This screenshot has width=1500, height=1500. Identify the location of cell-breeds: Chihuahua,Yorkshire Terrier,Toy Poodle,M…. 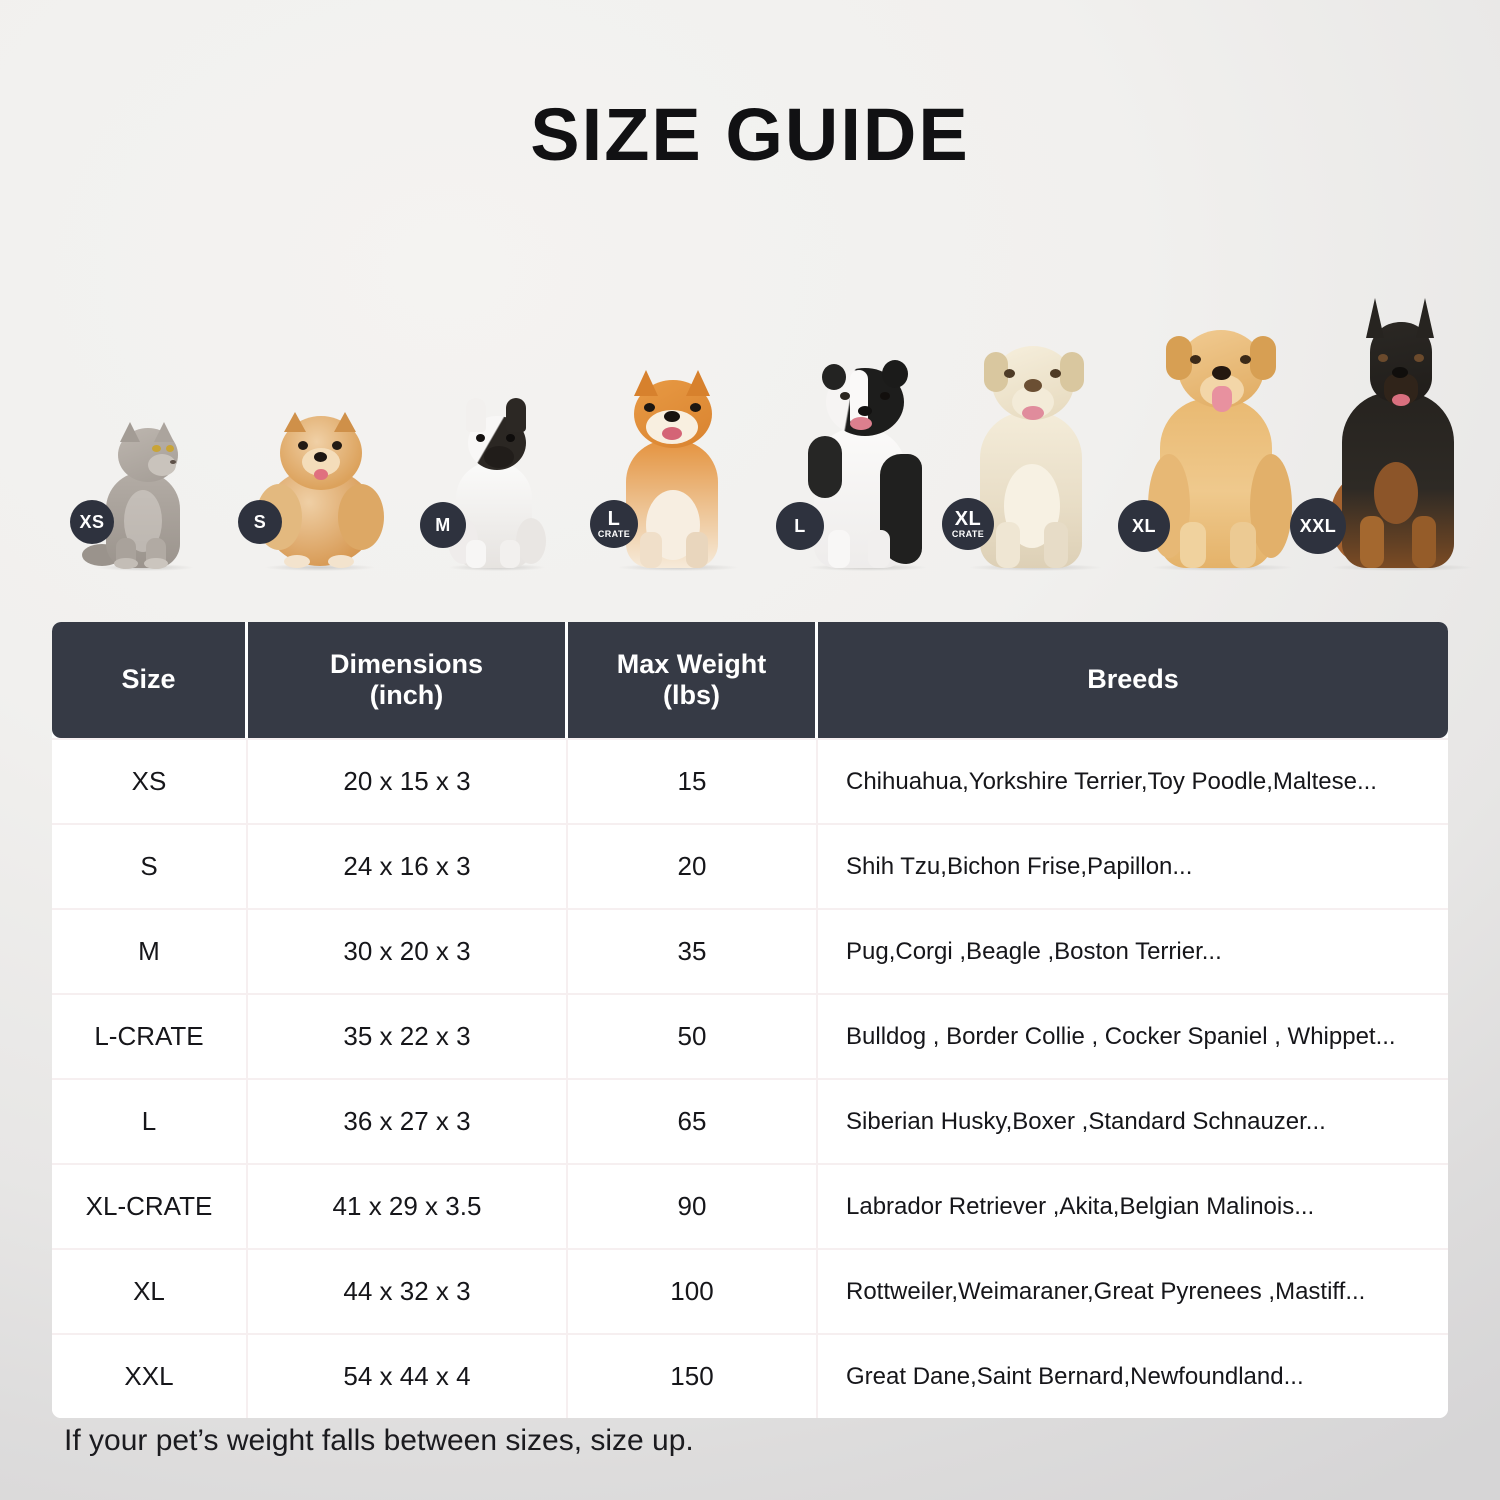
(1111, 781).